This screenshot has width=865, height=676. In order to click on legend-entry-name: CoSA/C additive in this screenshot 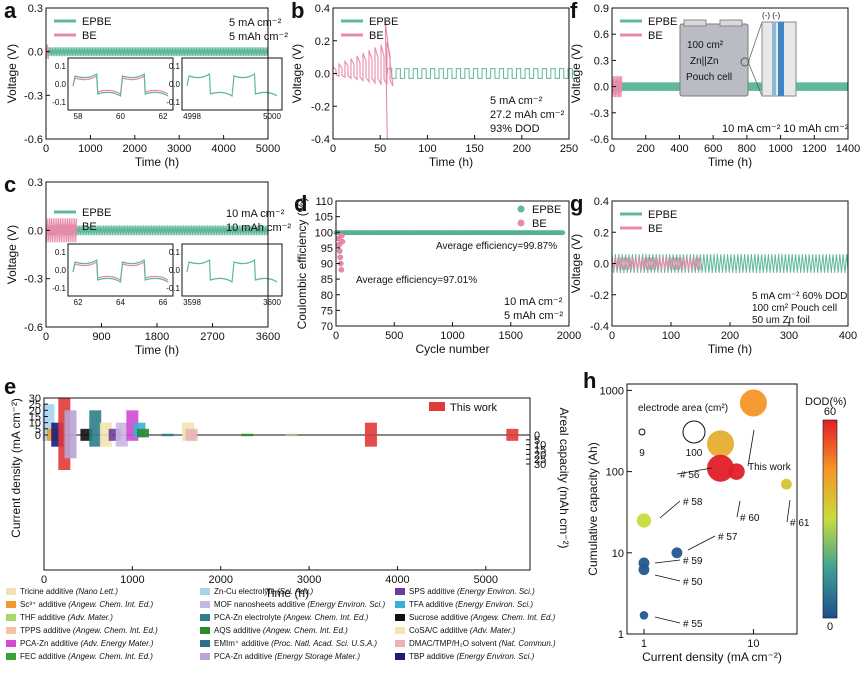, I will do `click(439, 630)`.